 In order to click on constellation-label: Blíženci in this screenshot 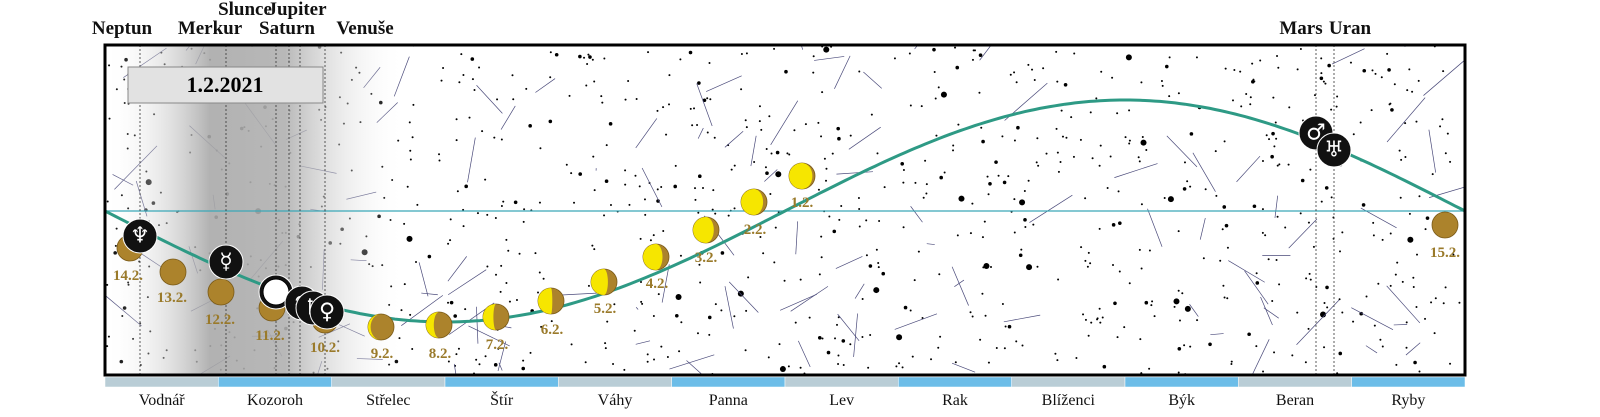, I will do `click(1069, 400)`.